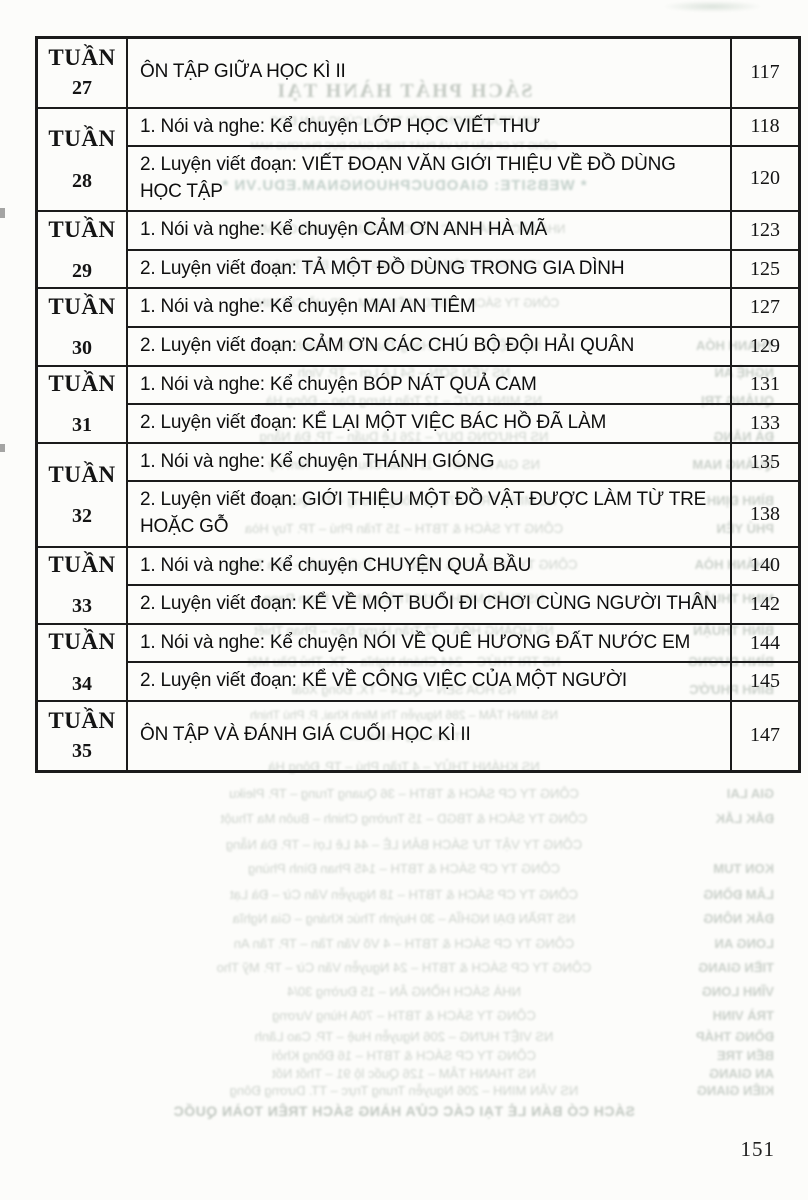 The width and height of the screenshot is (808, 1200). What do you see at coordinates (765, 269) in the screenshot?
I see `page-ref-cell: 125` at bounding box center [765, 269].